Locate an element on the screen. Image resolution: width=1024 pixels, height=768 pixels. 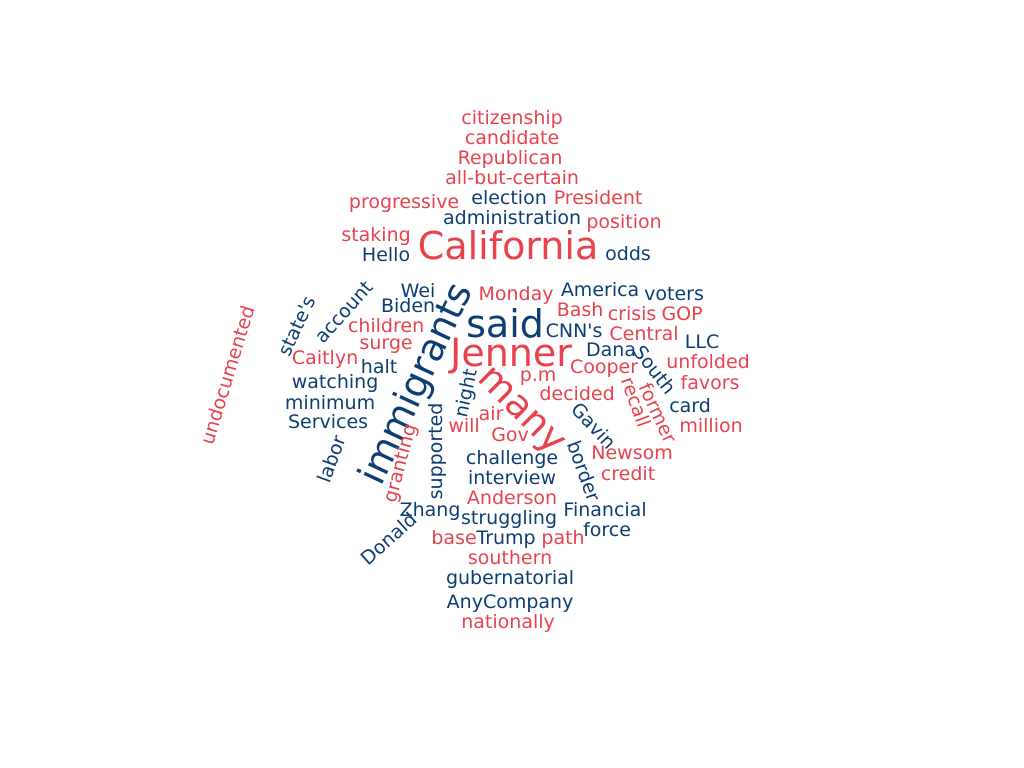
cloud-word: air is located at coordinates (491, 414).